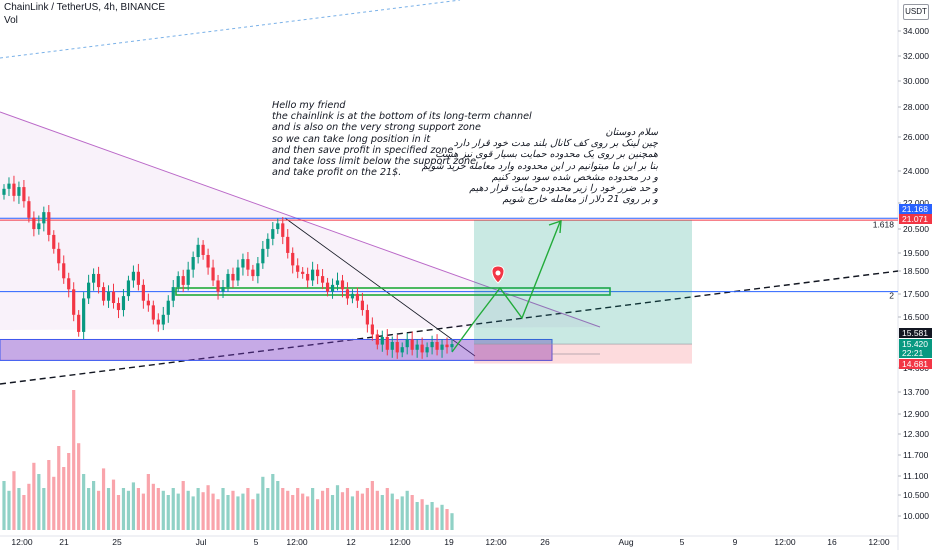  I want to click on time-tick-label: 12:00, so click(400, 542).